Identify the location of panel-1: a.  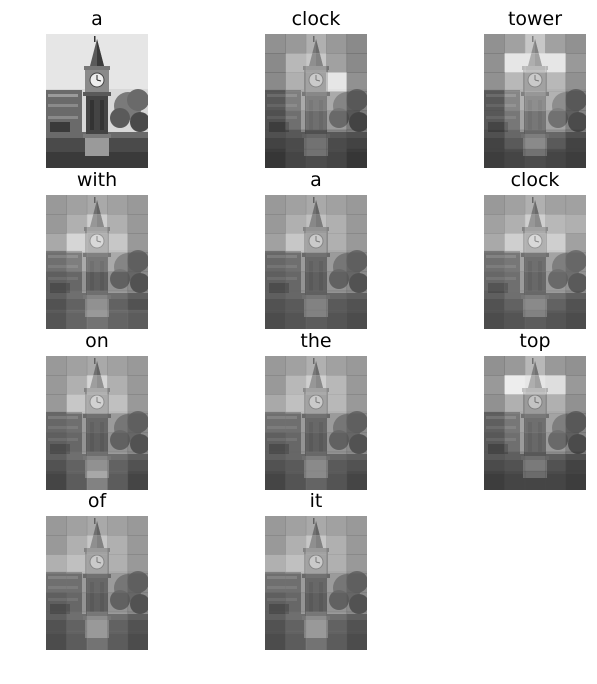
(97, 88).